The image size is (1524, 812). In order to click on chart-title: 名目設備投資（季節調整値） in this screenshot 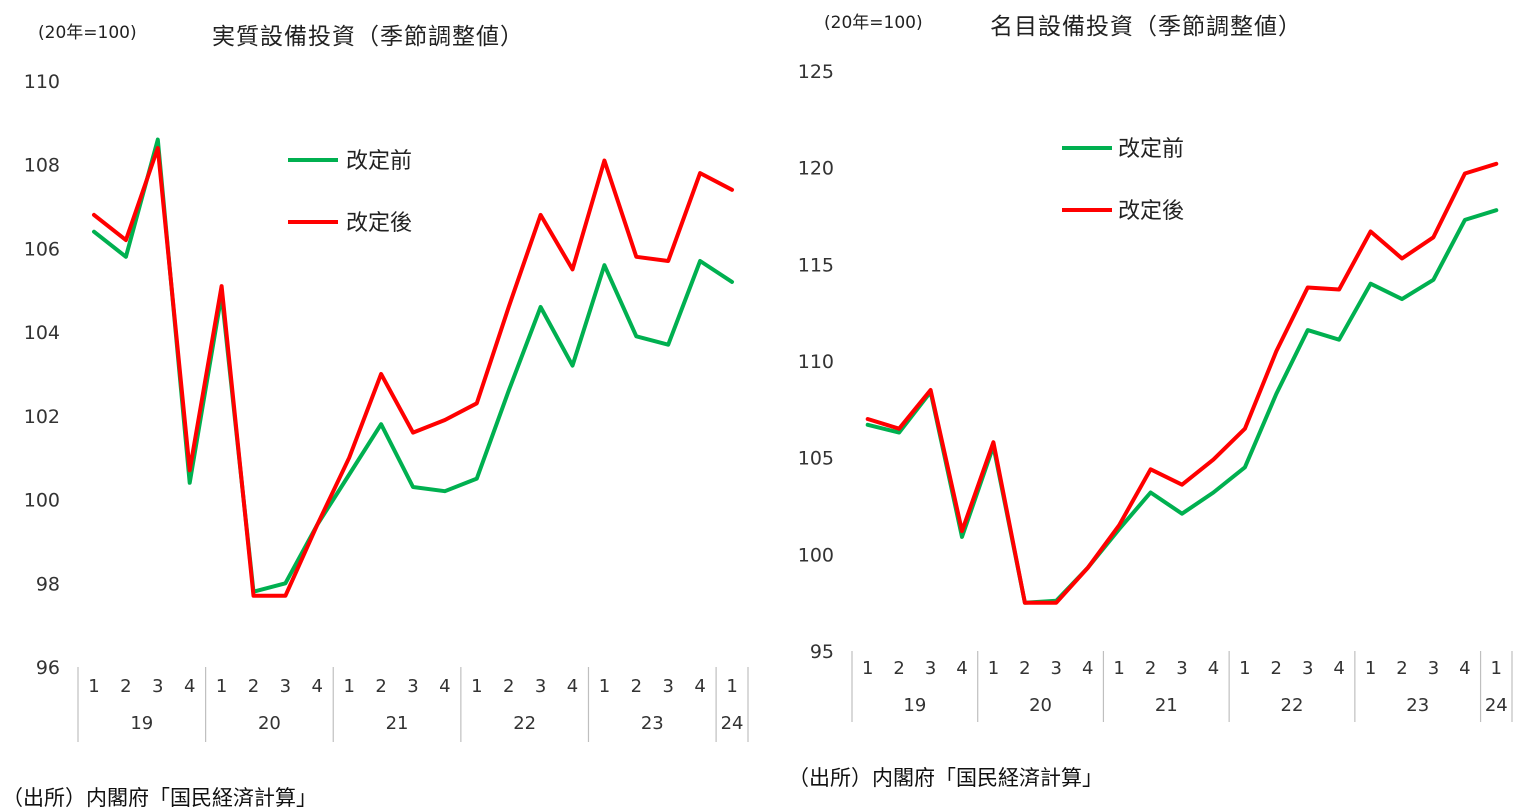, I will do `click(1146, 27)`.